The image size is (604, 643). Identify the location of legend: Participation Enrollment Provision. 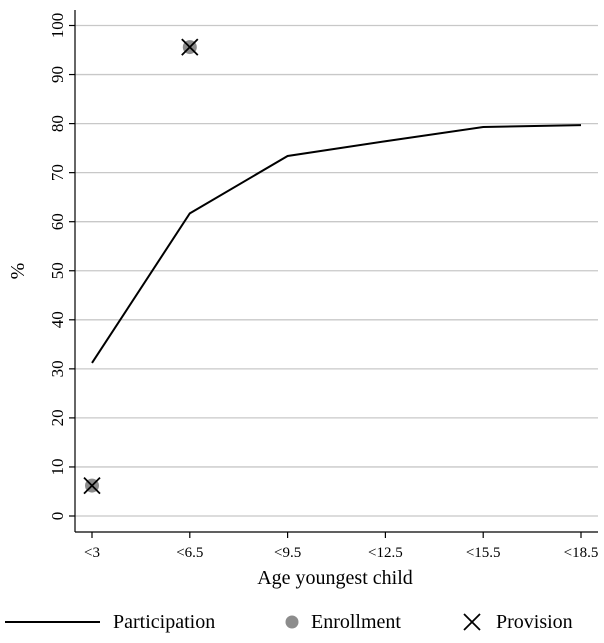
(289, 622).